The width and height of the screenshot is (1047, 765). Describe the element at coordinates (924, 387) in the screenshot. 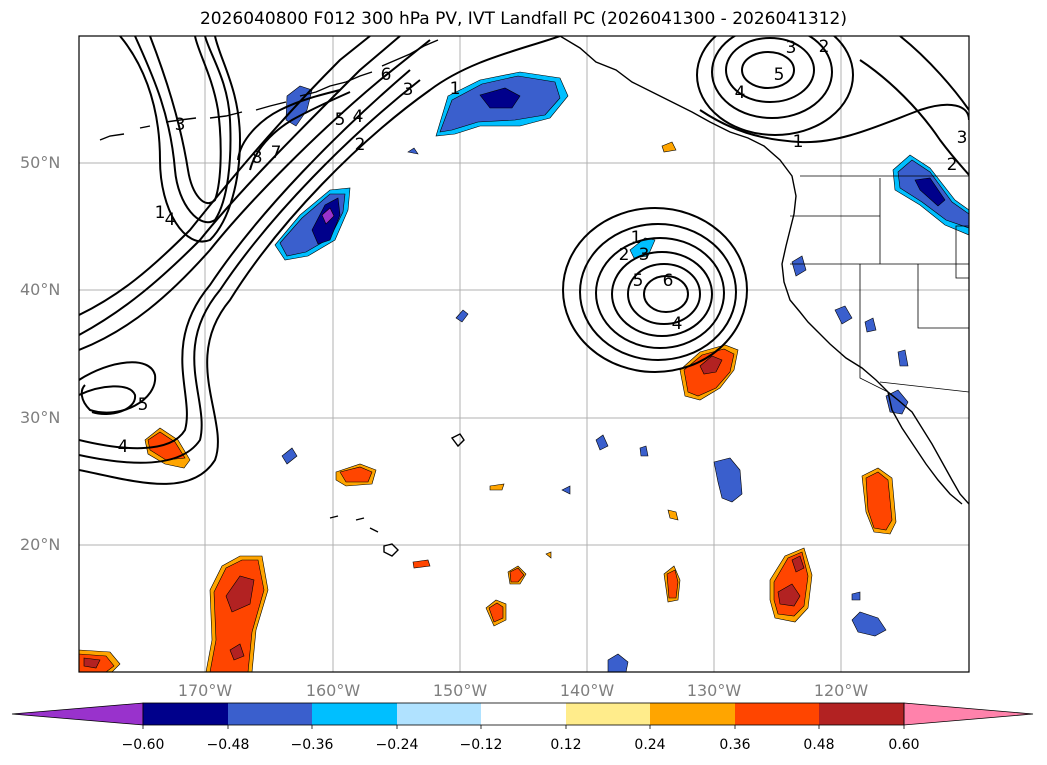

I see `us-mexico-border` at that location.